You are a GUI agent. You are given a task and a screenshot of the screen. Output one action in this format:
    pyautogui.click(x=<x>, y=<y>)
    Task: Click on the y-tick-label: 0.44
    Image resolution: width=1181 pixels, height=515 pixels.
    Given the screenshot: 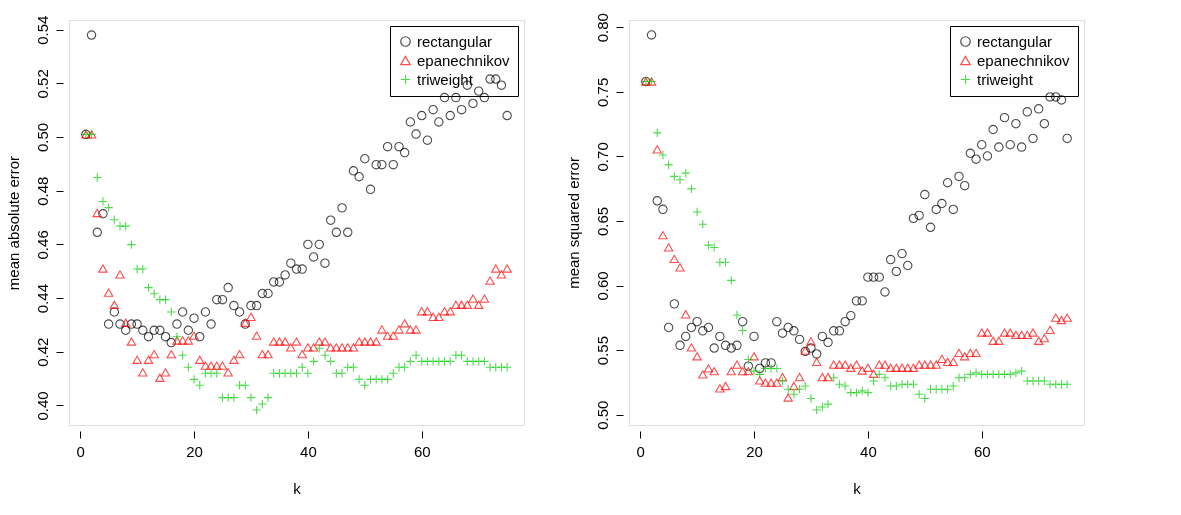 What is the action you would take?
    pyautogui.click(x=42, y=298)
    